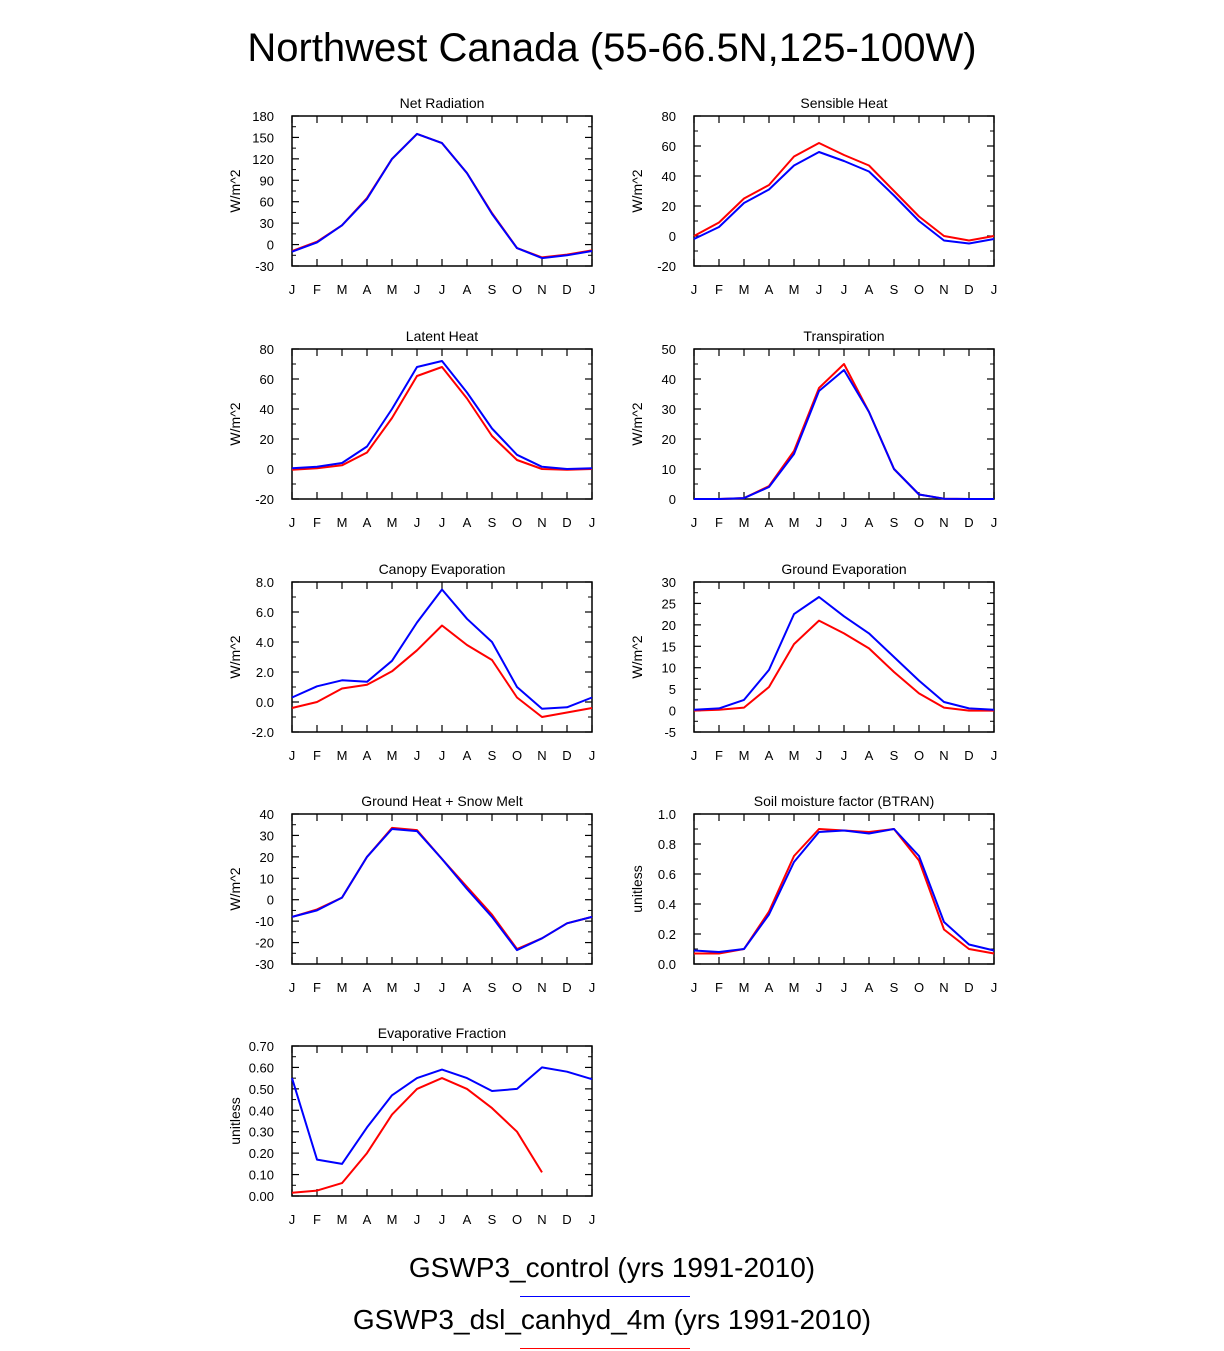 This screenshot has height=1351, width=1224. I want to click on x-tick-label: D, so click(566, 289).